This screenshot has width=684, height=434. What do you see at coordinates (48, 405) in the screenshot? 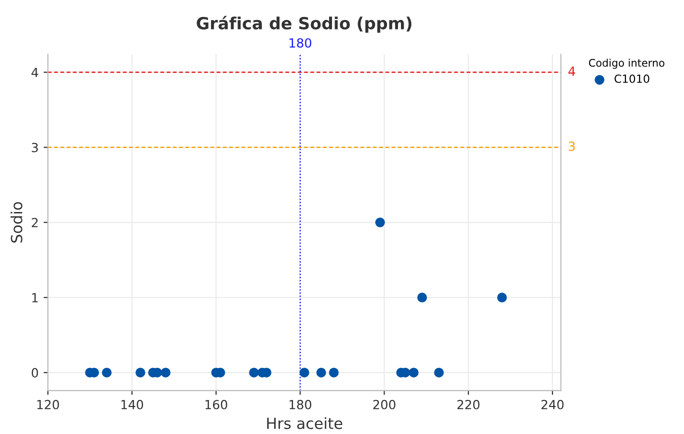
I see `x-tick-label: 120` at bounding box center [48, 405].